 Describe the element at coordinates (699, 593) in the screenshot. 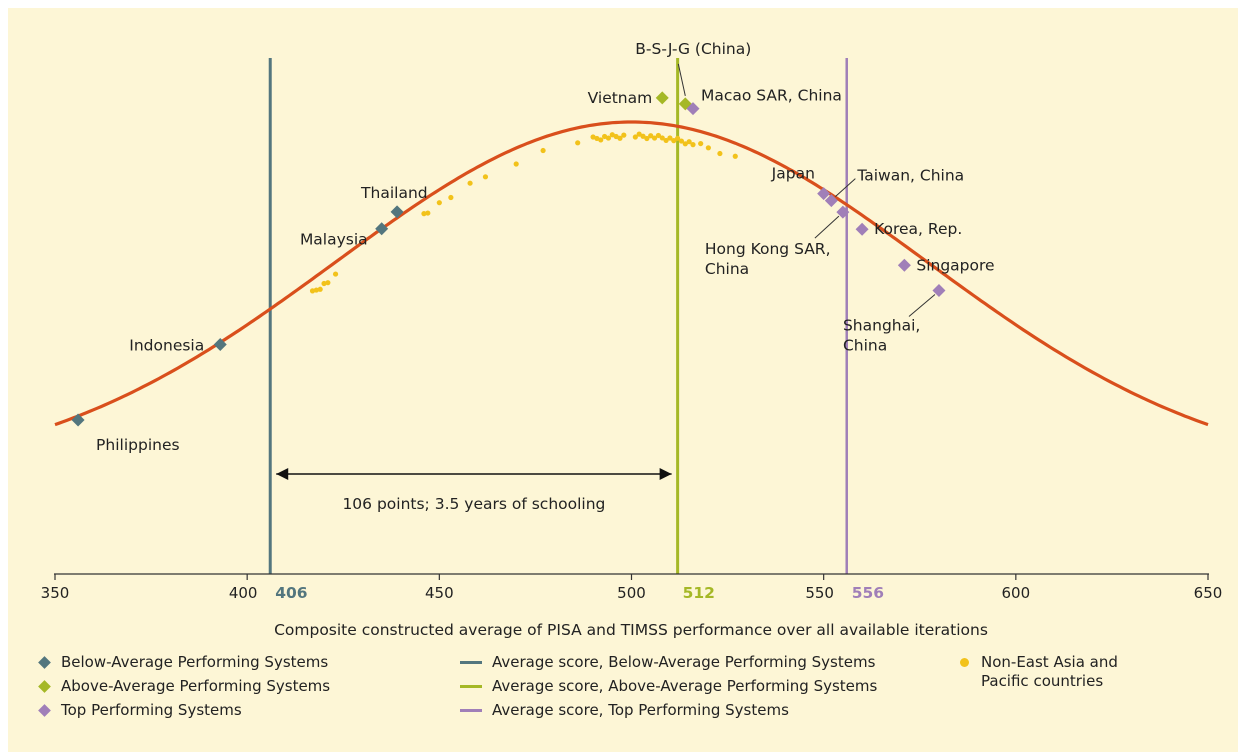

I see `average-value-label-512: 512` at that location.